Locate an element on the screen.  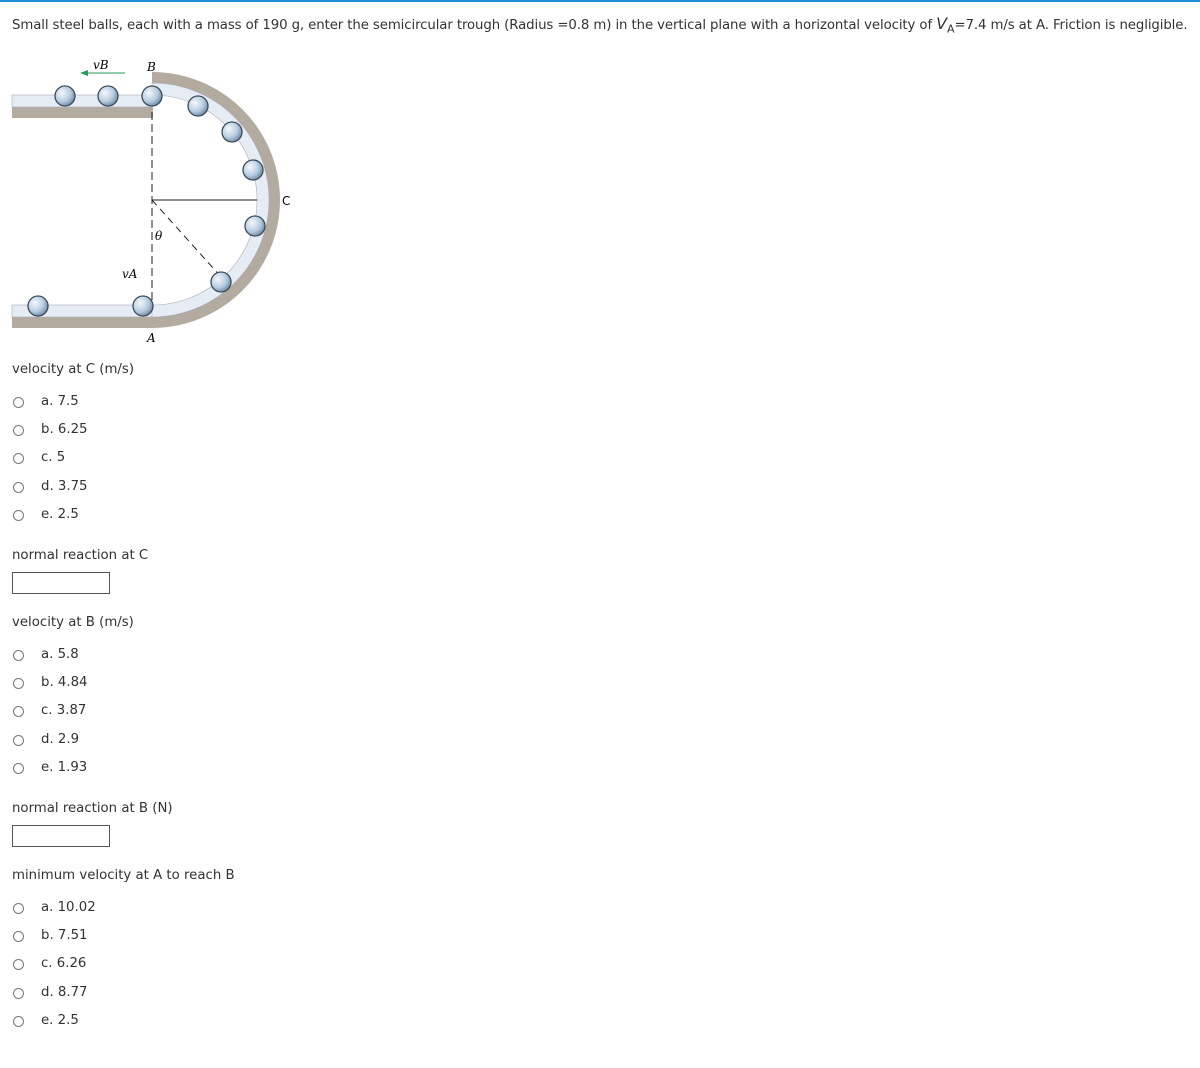
balls is located at coordinates (146, 201).